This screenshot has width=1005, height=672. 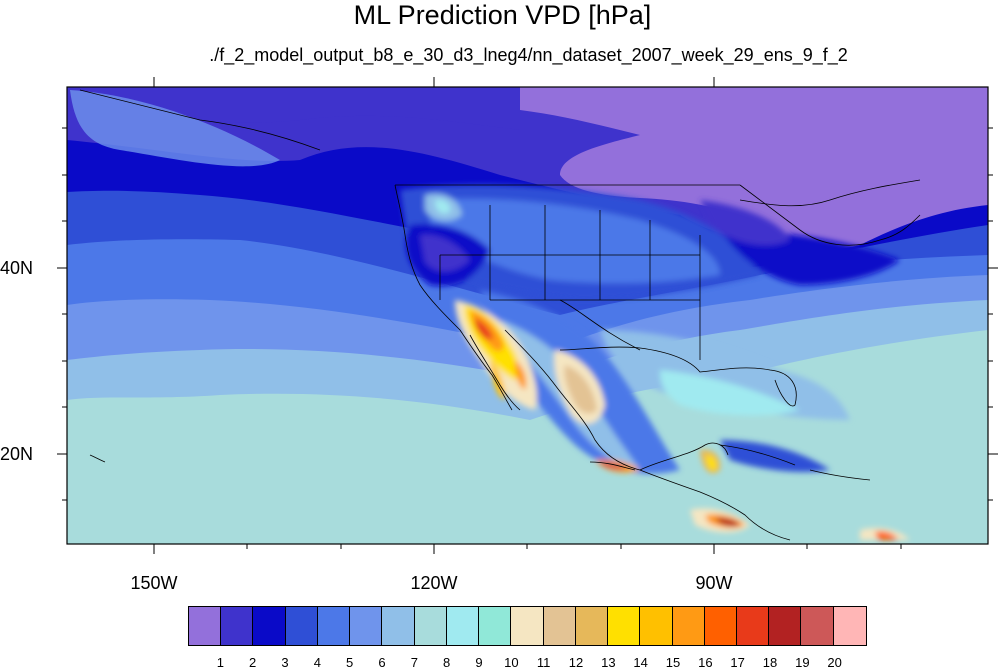 I want to click on colorbar-label: 1, so click(x=220, y=662).